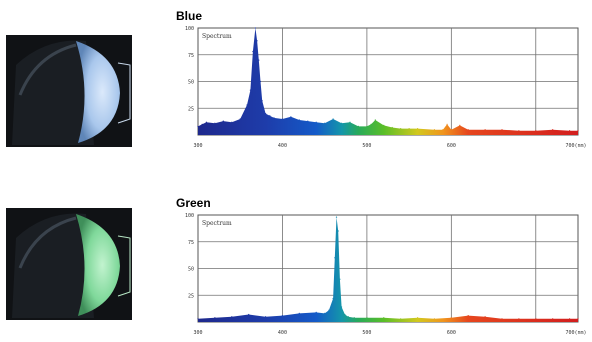 This screenshot has width=592, height=342. I want to click on blue-lamp-photo, so click(69, 91).